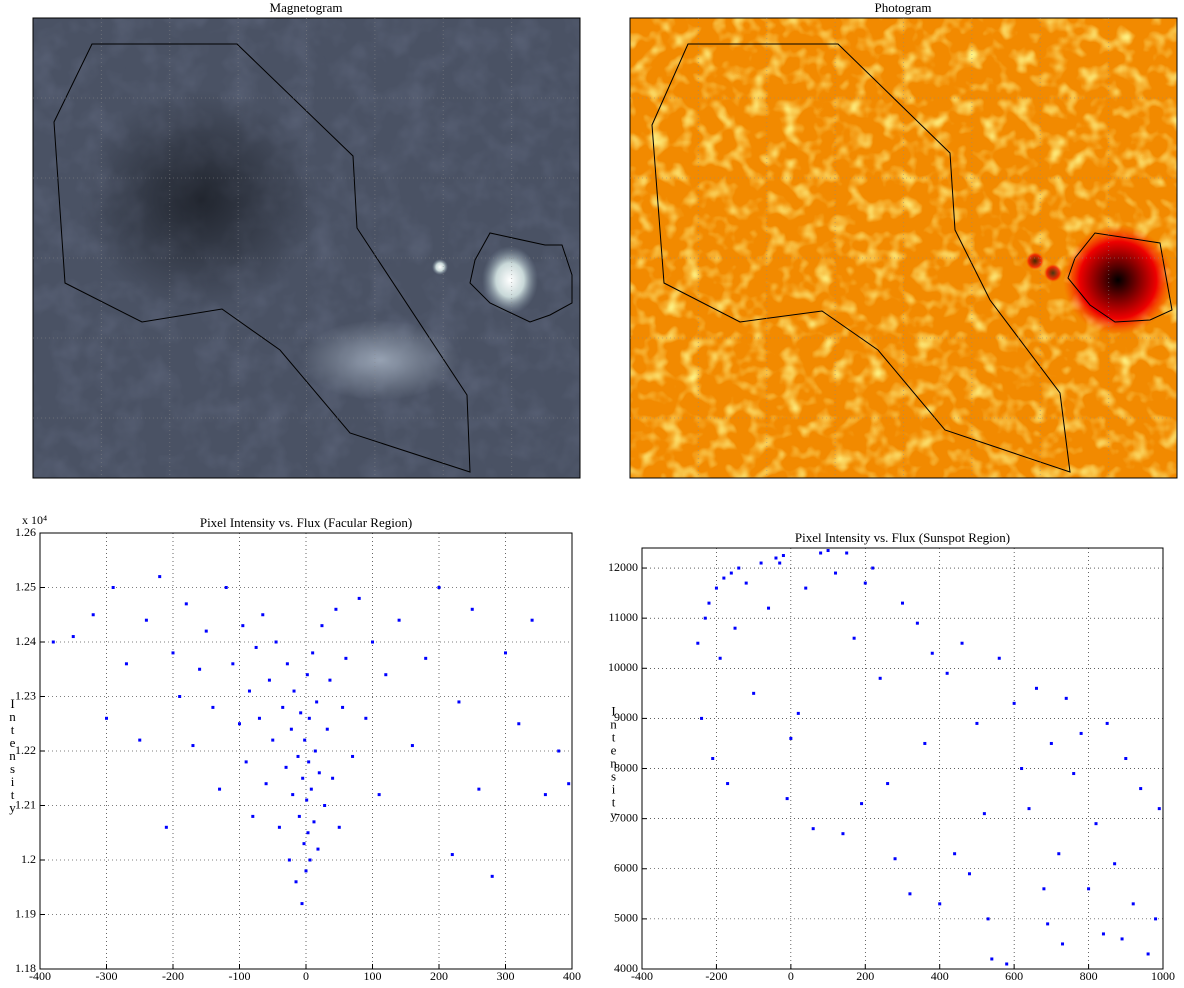 The image size is (1184, 988). What do you see at coordinates (373, 976) in the screenshot?
I see `x-tick-label: 100` at bounding box center [373, 976].